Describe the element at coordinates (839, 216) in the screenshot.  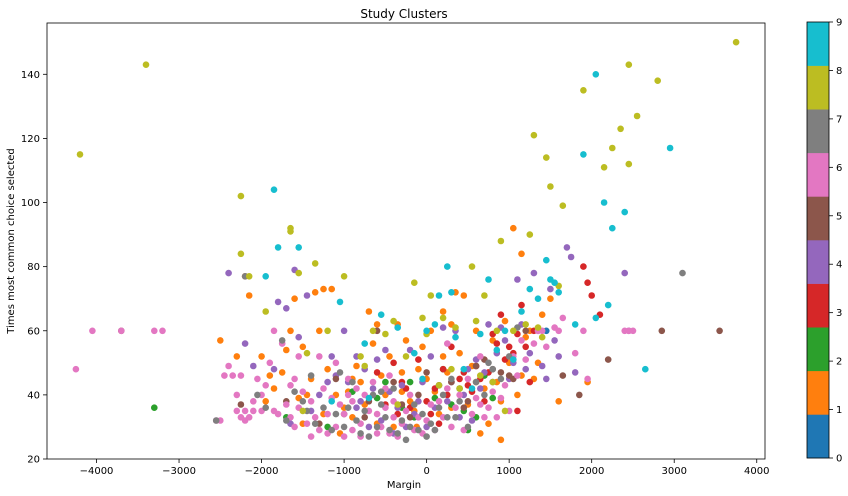
I see `colorbar-tick-label: 5` at that location.